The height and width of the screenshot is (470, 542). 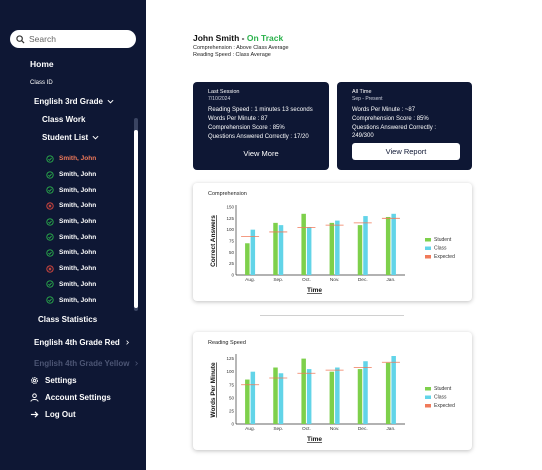 I want to click on nav-english-4th-grade-yellow: English 4th Grade Yellow, so click(x=87, y=363).